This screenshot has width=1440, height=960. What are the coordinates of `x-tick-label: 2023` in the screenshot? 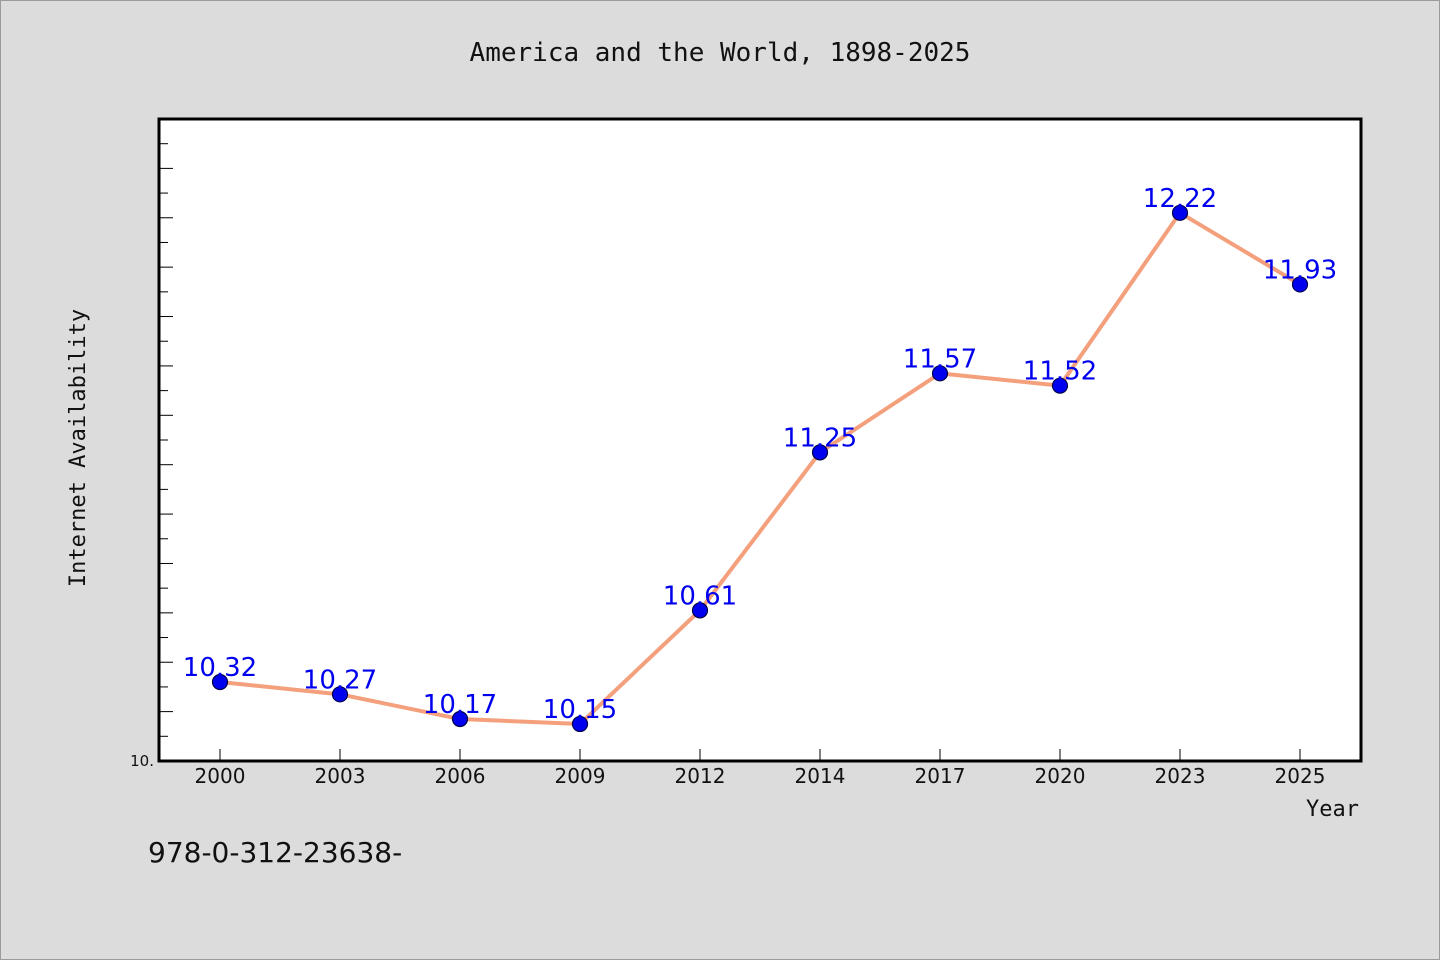 It's located at (1180, 776).